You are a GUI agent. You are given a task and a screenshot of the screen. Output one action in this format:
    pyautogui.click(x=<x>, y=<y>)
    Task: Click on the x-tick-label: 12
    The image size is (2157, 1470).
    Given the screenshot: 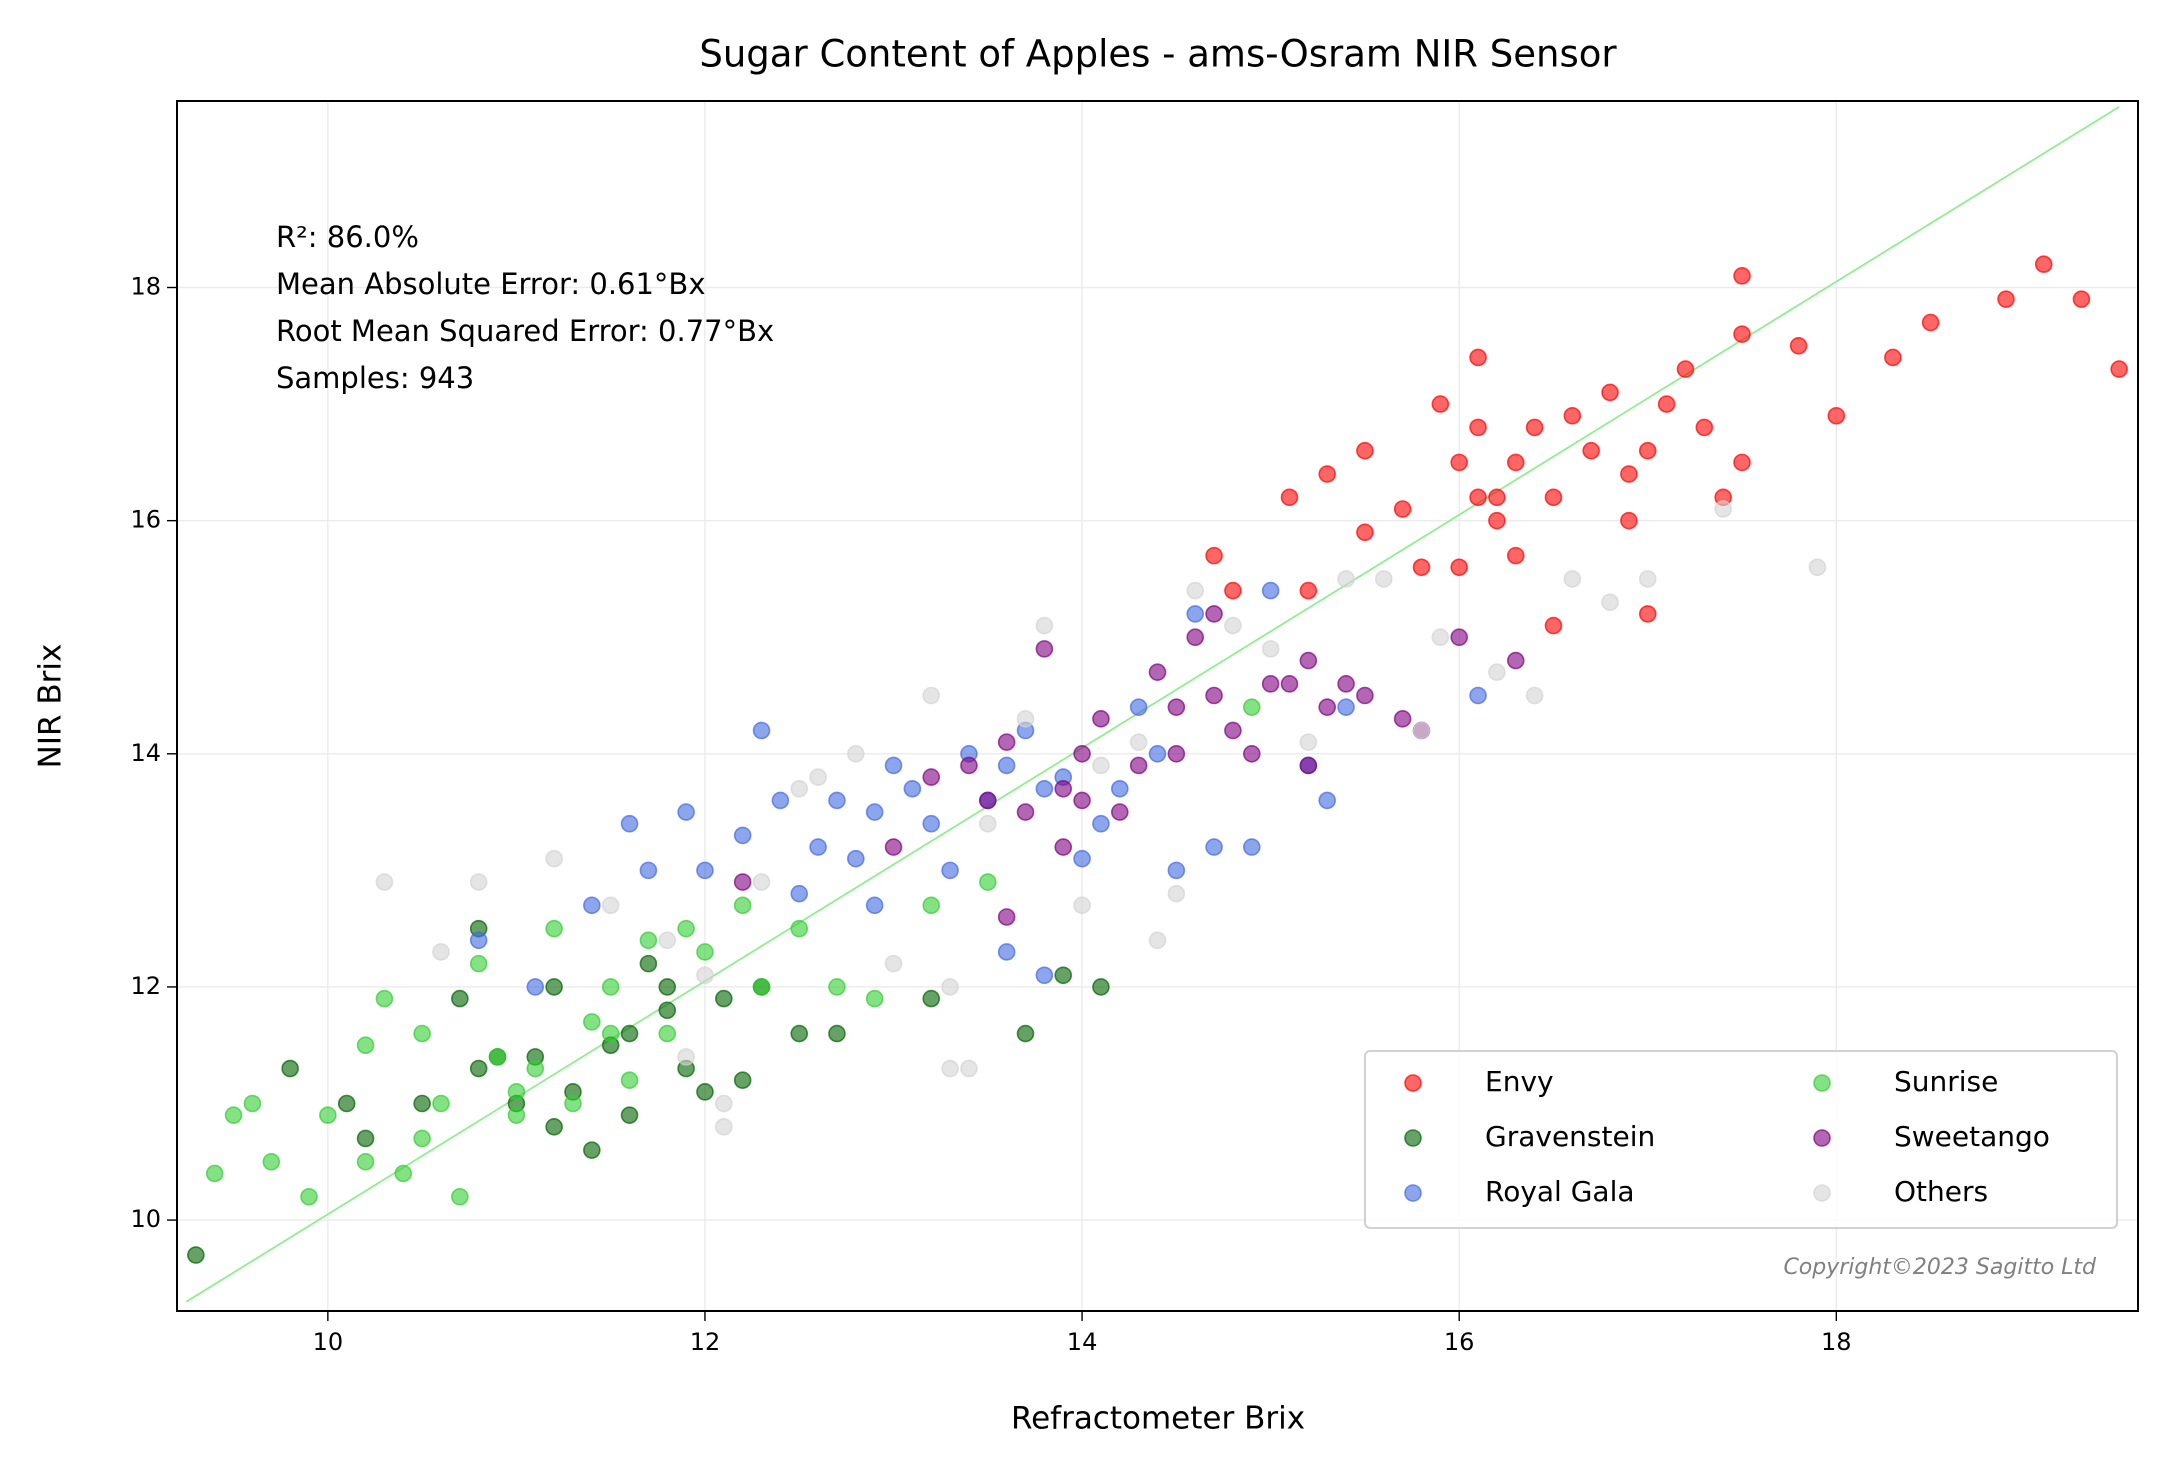 What is the action you would take?
    pyautogui.click(x=705, y=1342)
    